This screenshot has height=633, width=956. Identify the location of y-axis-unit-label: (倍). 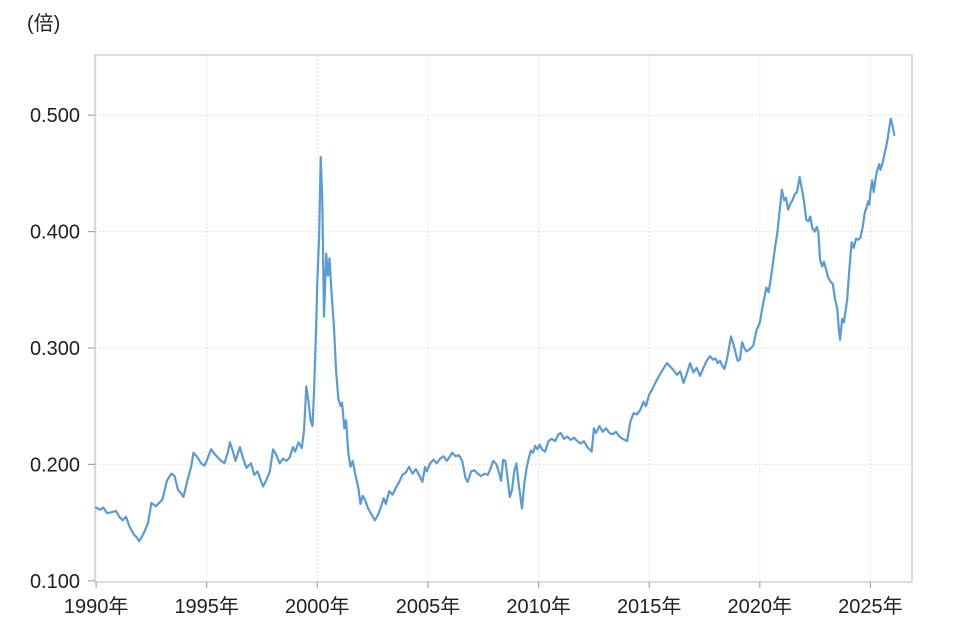
(43, 23).